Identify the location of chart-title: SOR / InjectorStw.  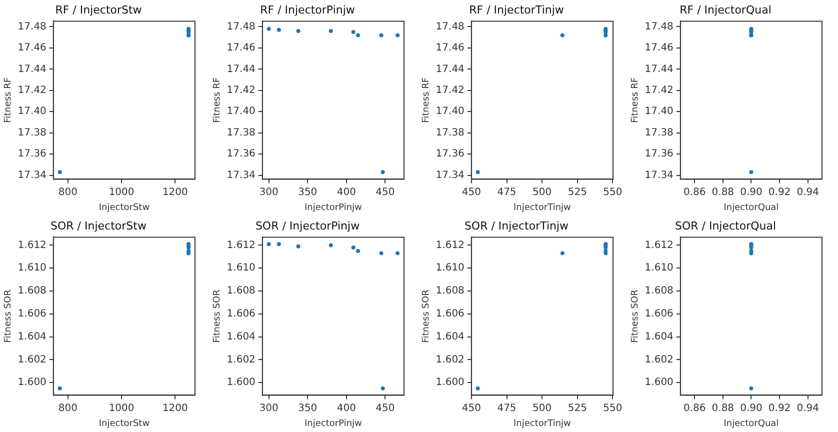
(98, 225).